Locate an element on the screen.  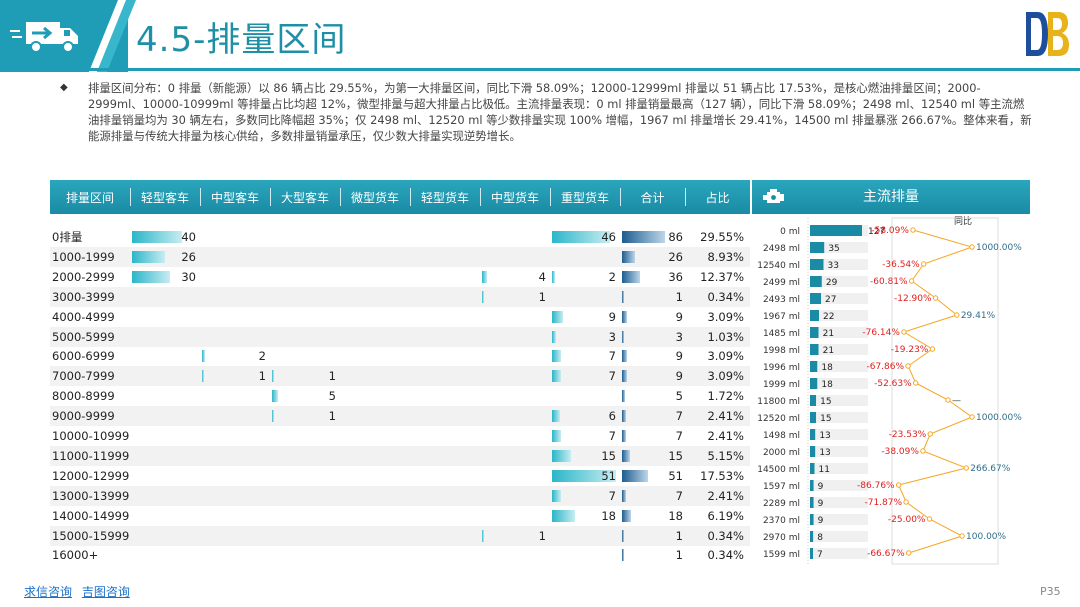
category-label: 1498 ml is located at coordinates (781, 436).